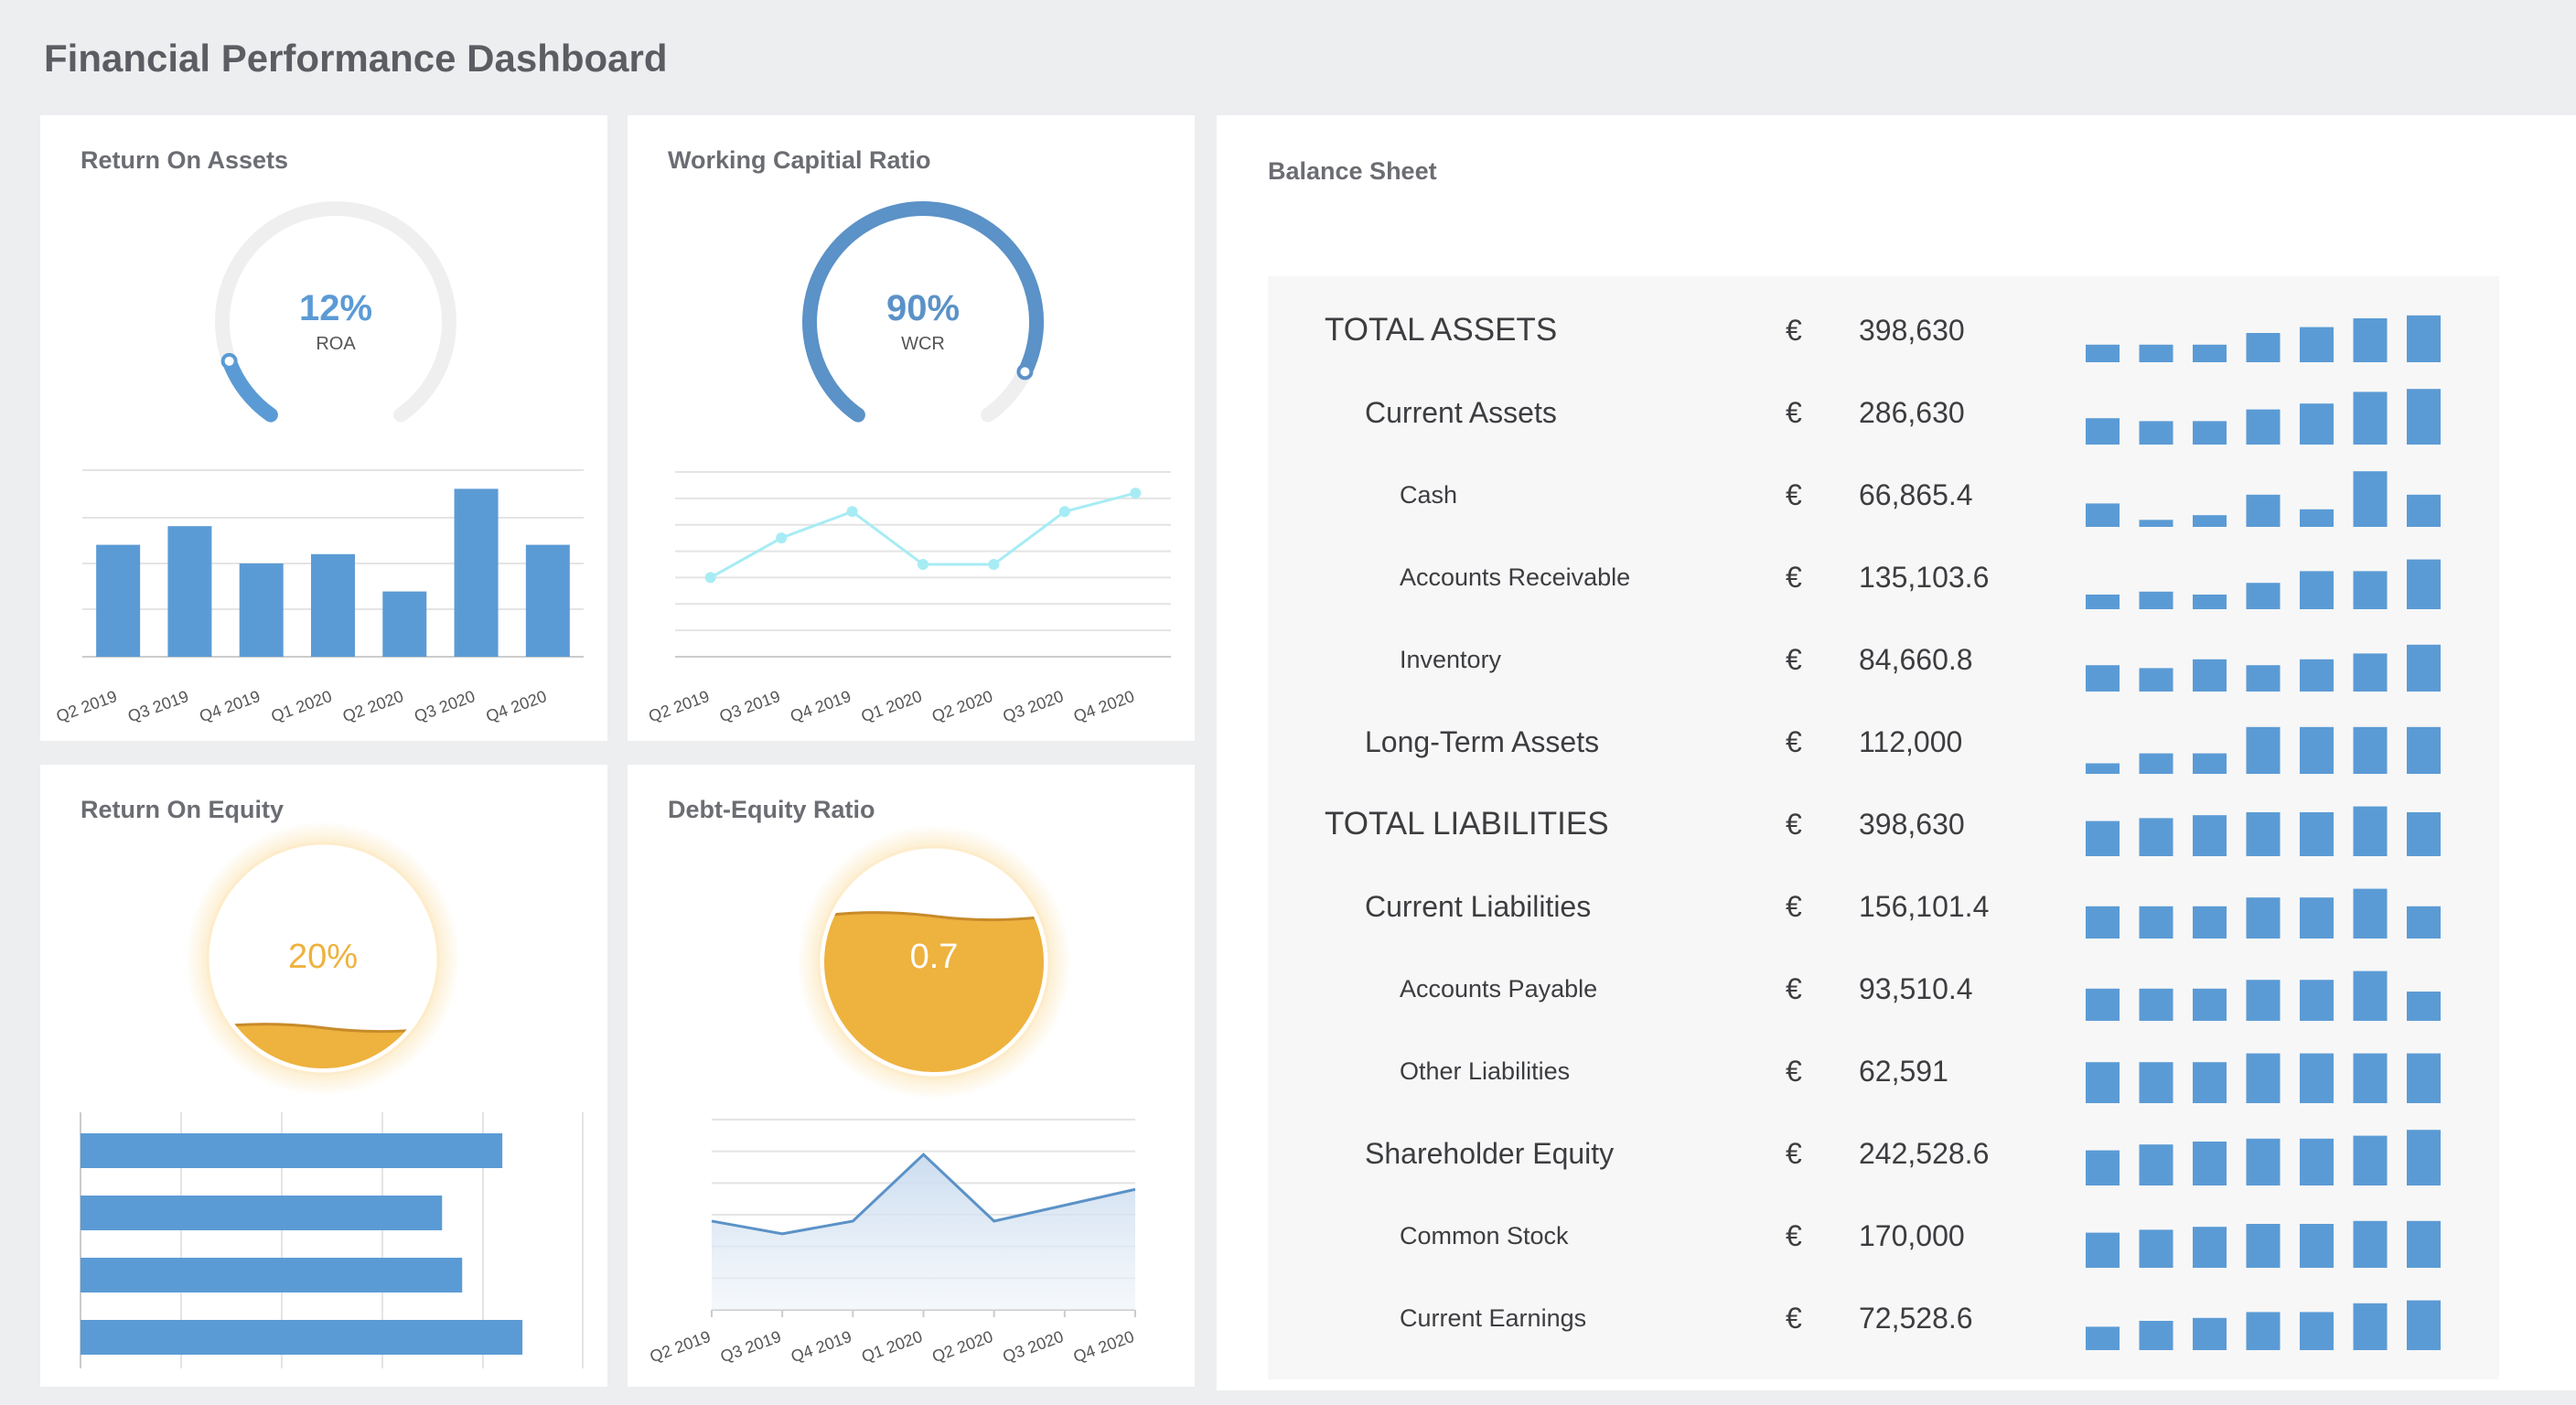 The image size is (2576, 1405). Describe the element at coordinates (1499, 989) in the screenshot. I see `balance-sheet-row-label: Accounts Payable` at that location.